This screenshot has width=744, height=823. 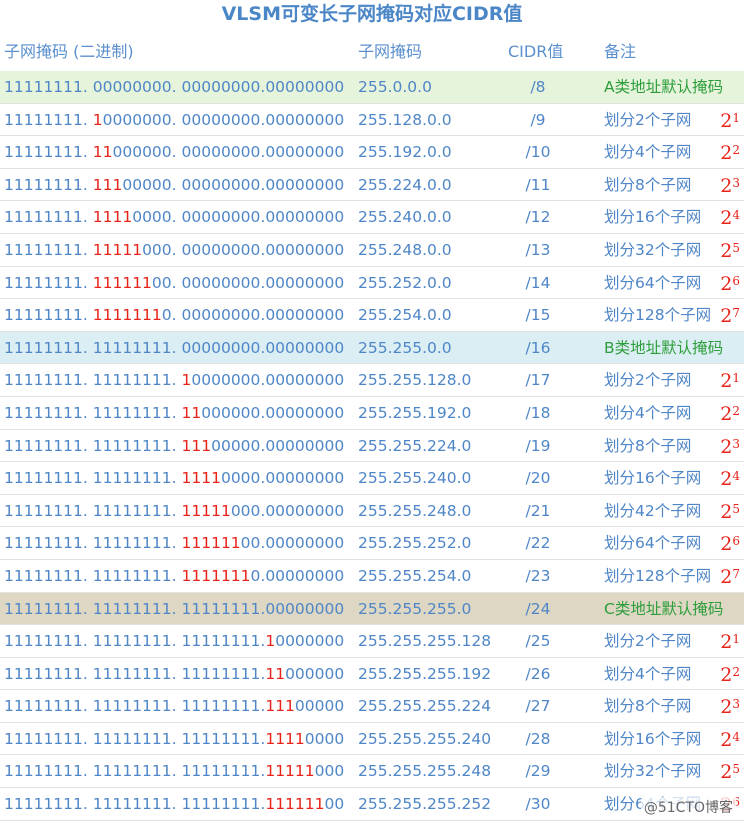 I want to click on power-of-two: 26, so click(x=730, y=544).